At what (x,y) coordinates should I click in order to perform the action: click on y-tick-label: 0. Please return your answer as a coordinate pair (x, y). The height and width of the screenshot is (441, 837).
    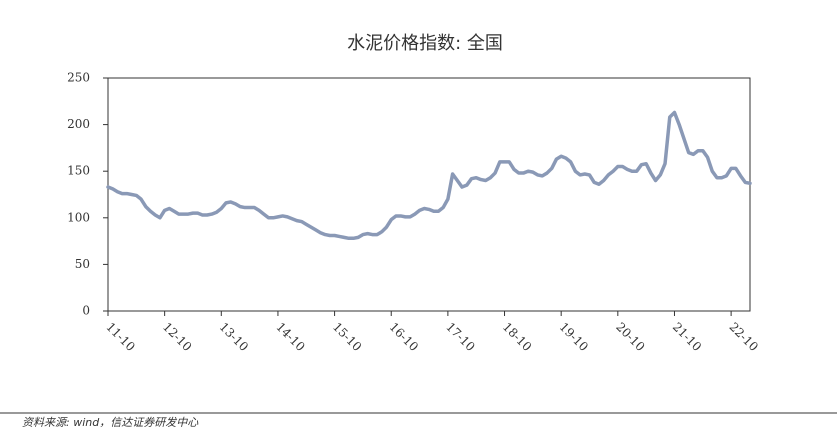
    Looking at the image, I should click on (86, 311).